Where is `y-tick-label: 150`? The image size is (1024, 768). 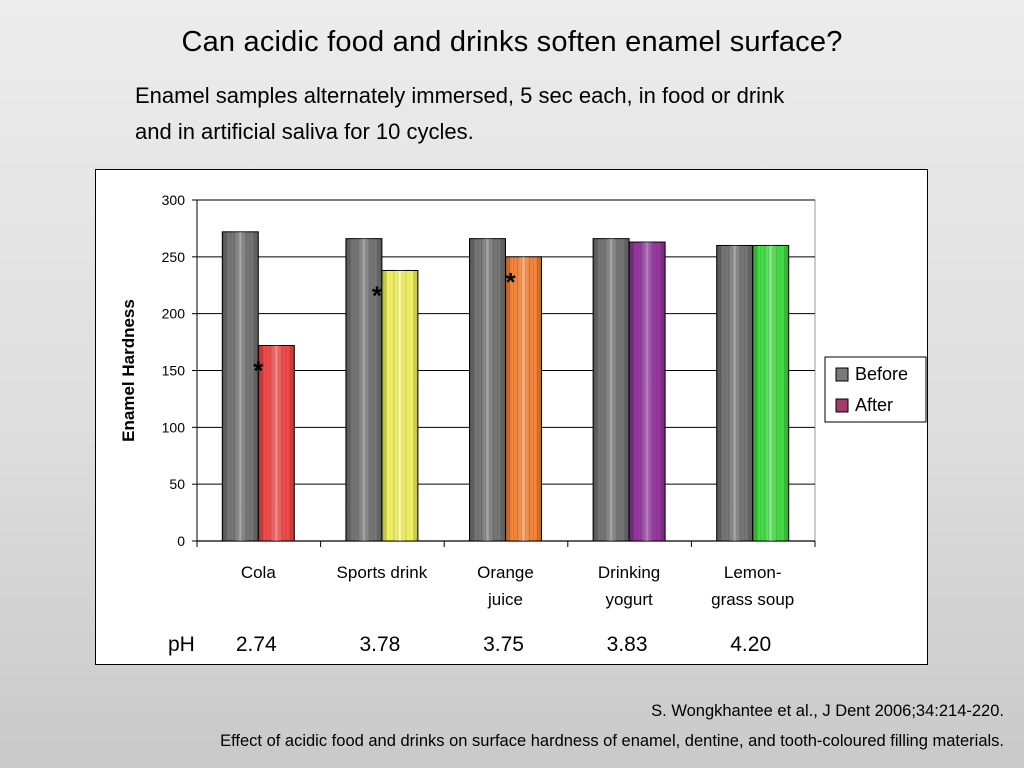 y-tick-label: 150 is located at coordinates (174, 371).